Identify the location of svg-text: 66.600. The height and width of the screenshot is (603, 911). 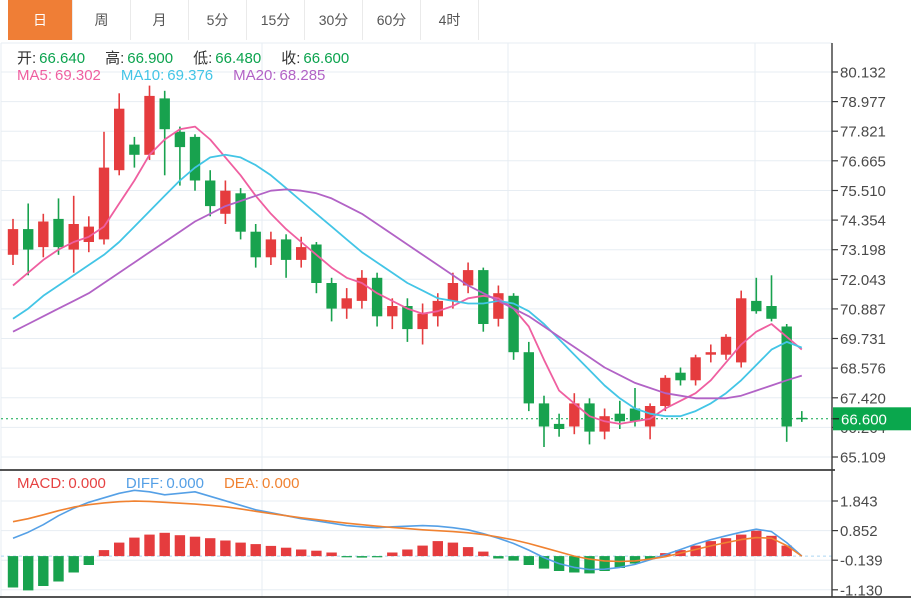
(864, 419).